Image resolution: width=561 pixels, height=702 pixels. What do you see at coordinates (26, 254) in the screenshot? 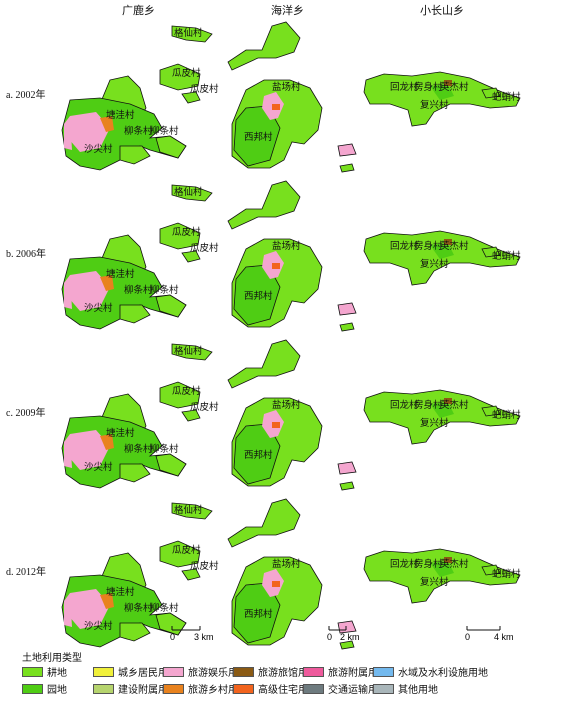
I see `row-label-2006: b. 2006年` at bounding box center [26, 254].